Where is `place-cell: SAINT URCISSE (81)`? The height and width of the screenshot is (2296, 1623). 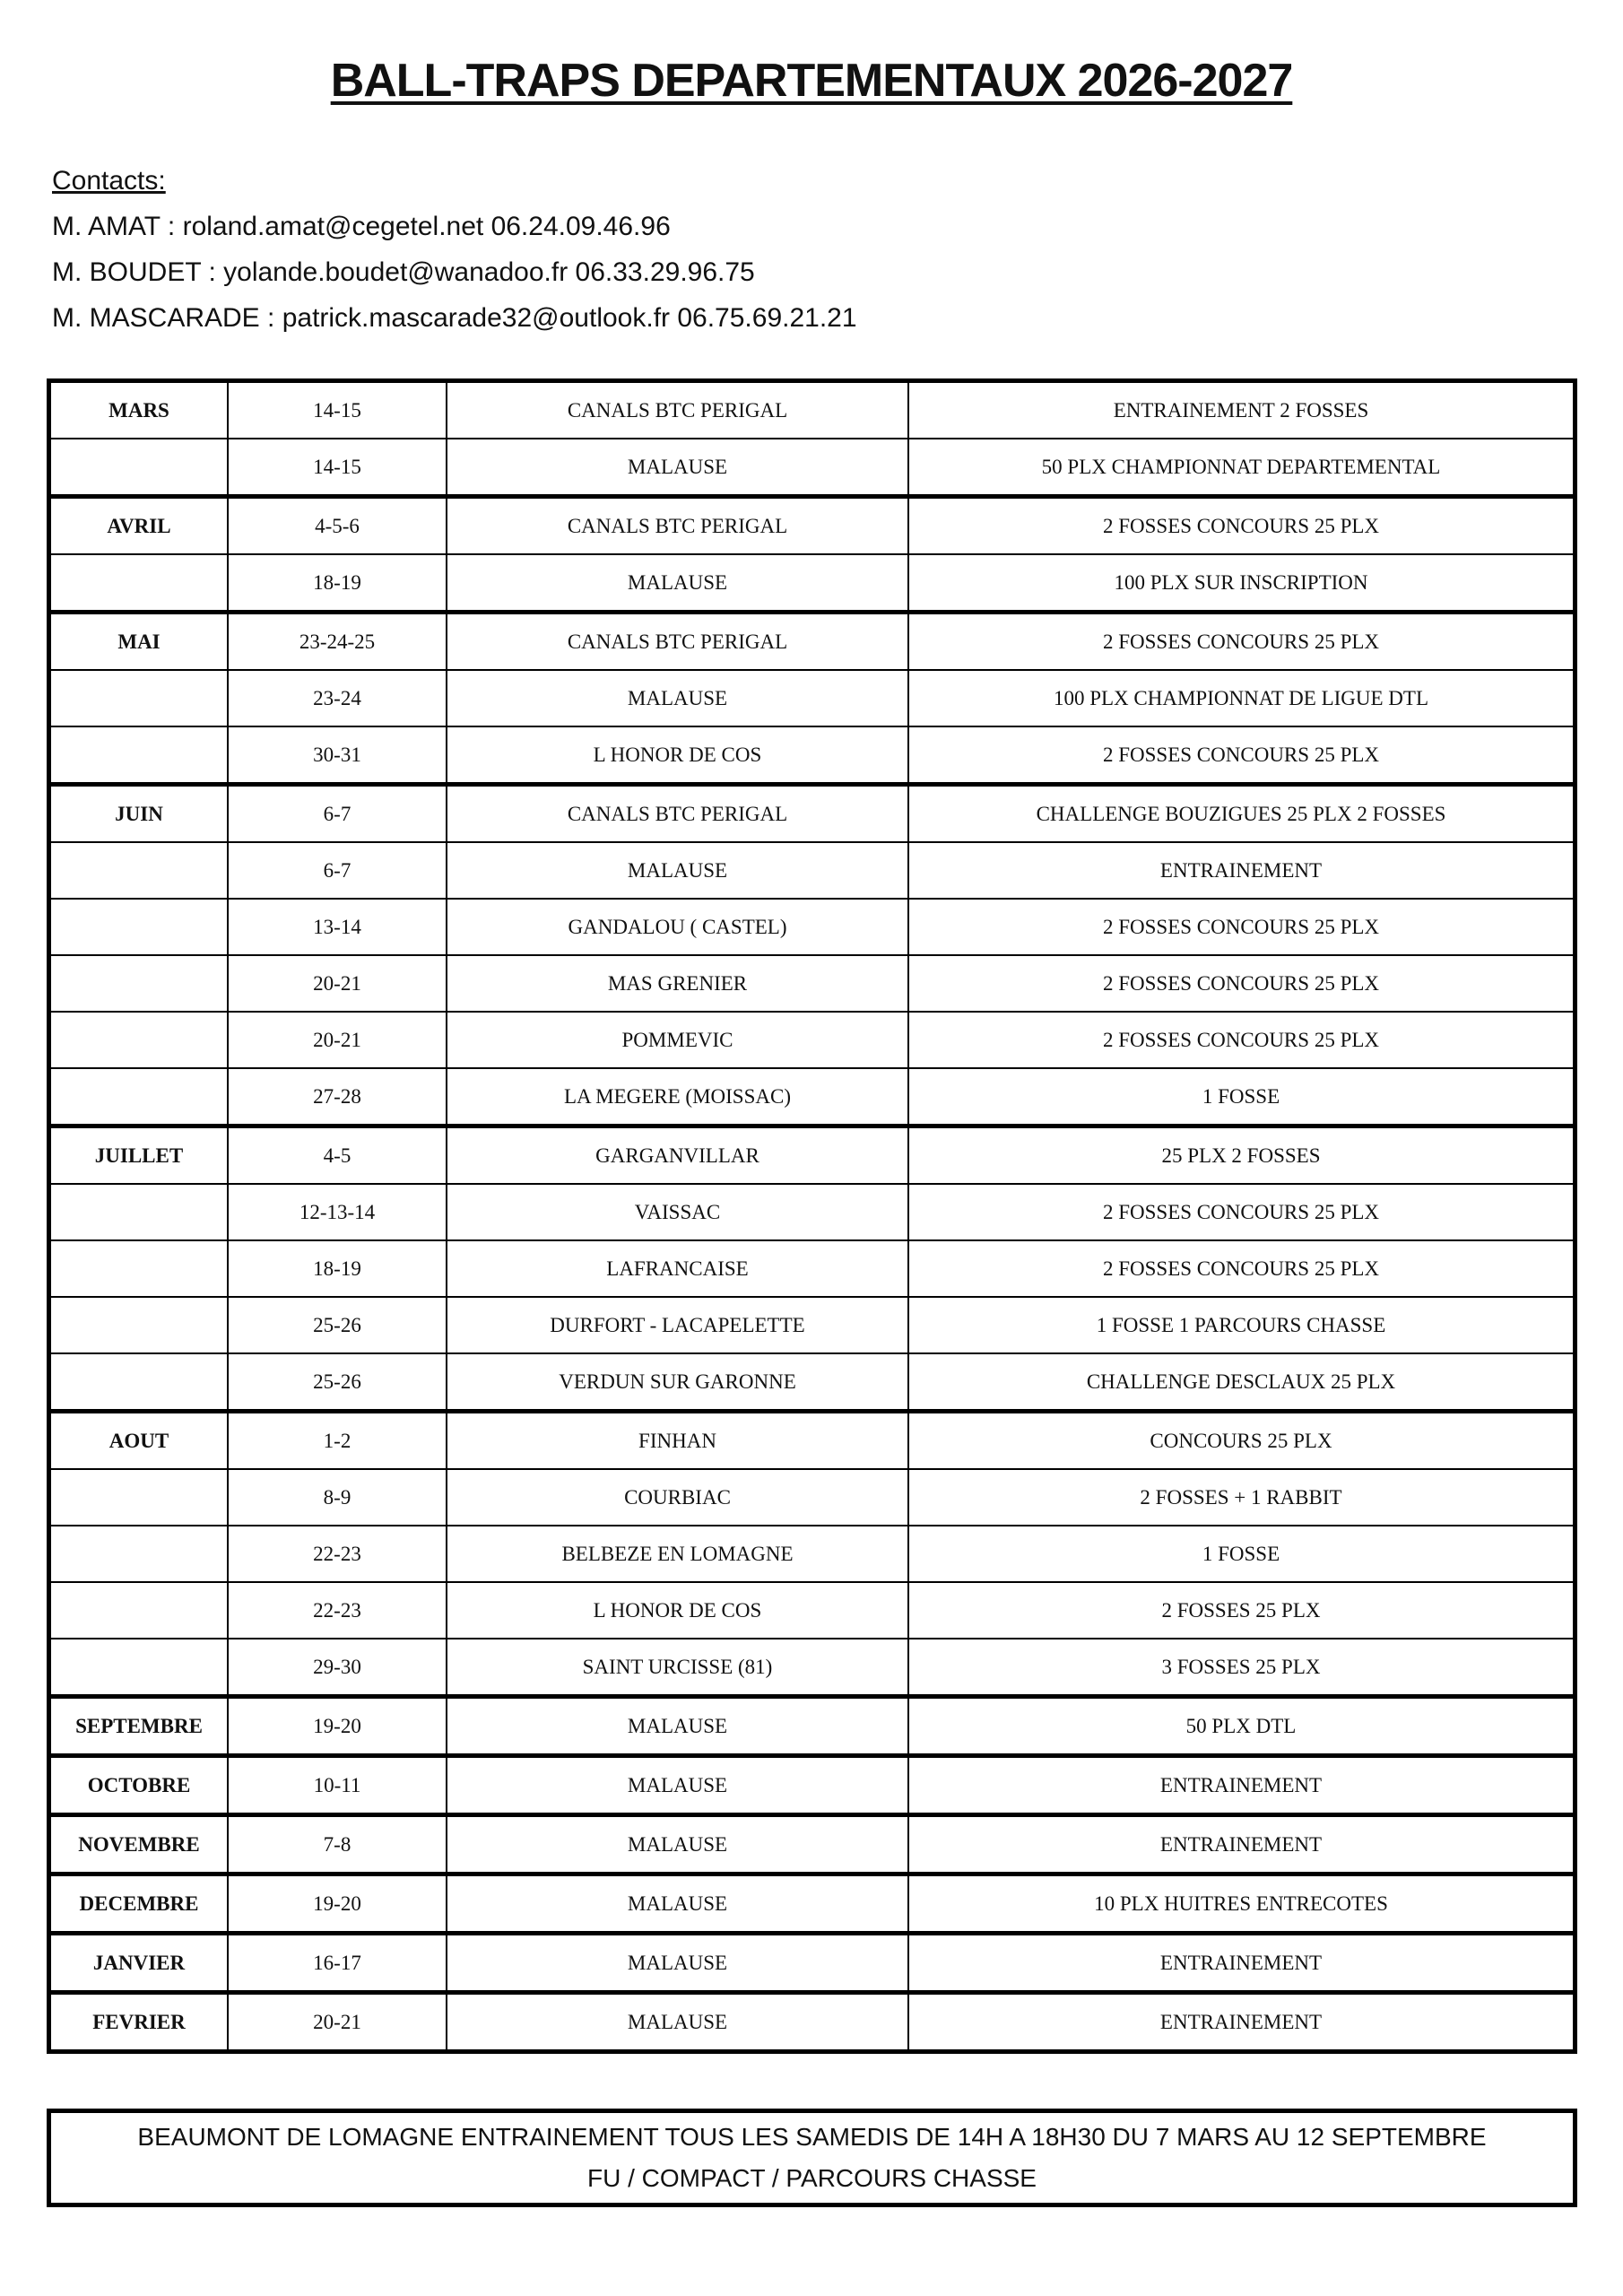 place-cell: SAINT URCISSE (81) is located at coordinates (677, 1668).